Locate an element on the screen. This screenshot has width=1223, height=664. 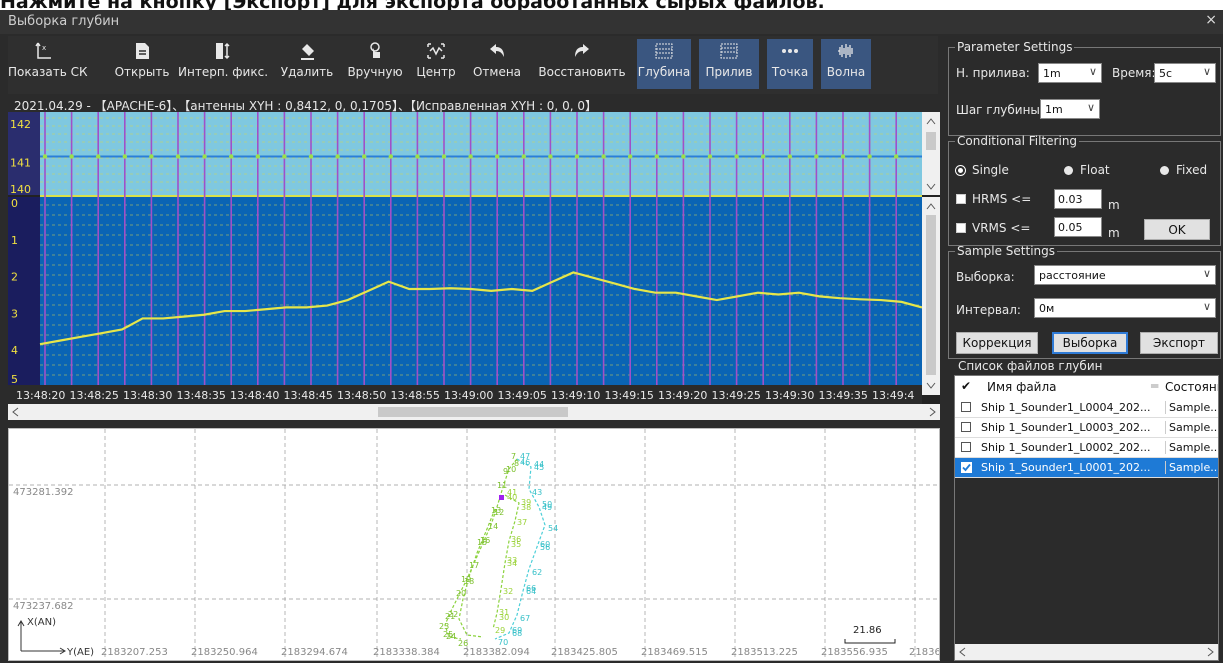
vrms-unit: m is located at coordinates (1114, 233).